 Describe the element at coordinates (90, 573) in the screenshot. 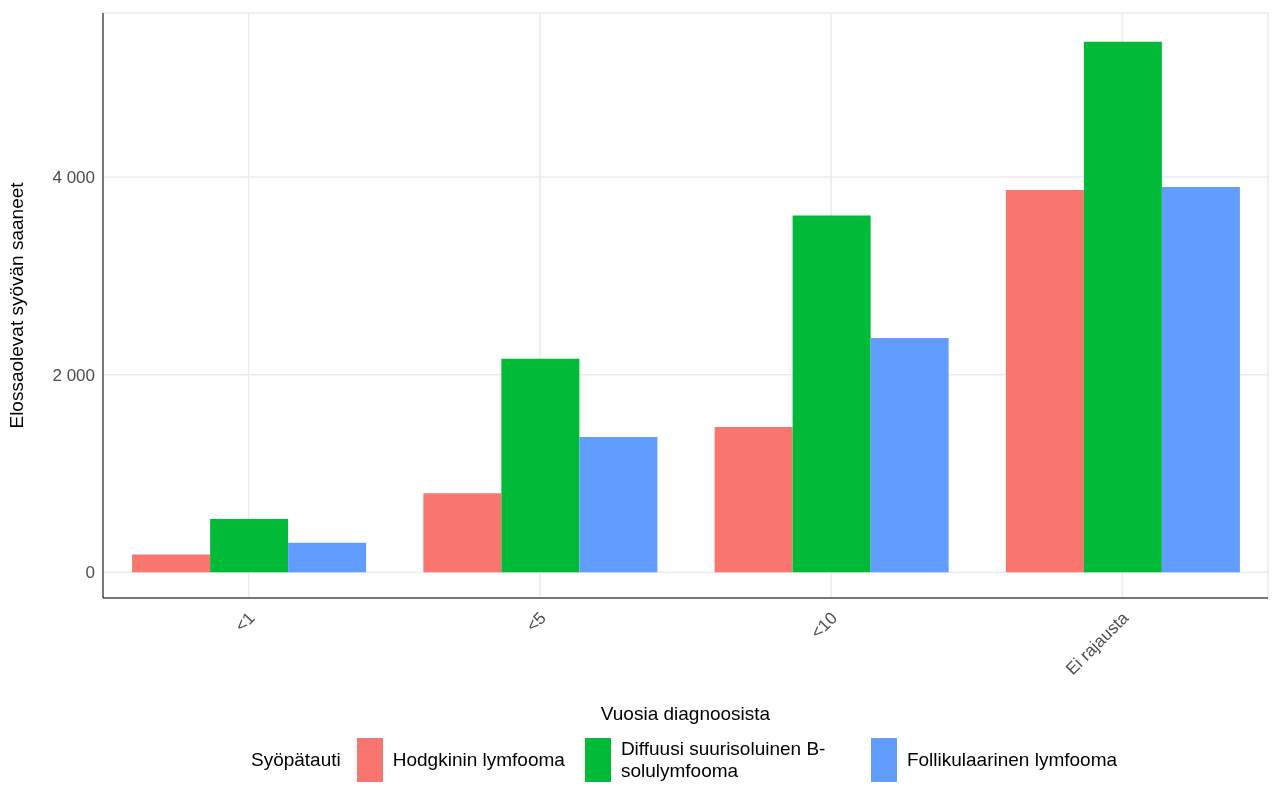

I see `y-tick-label: 0` at that location.